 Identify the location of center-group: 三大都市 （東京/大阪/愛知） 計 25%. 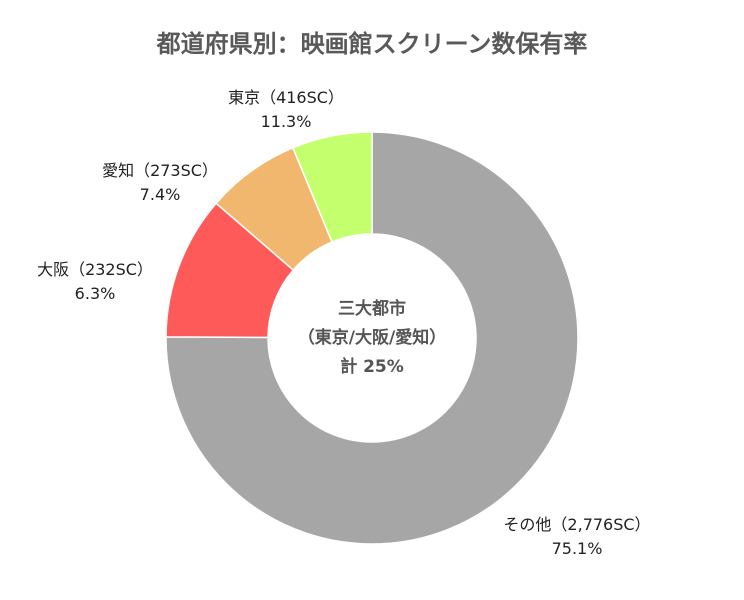
(372, 337).